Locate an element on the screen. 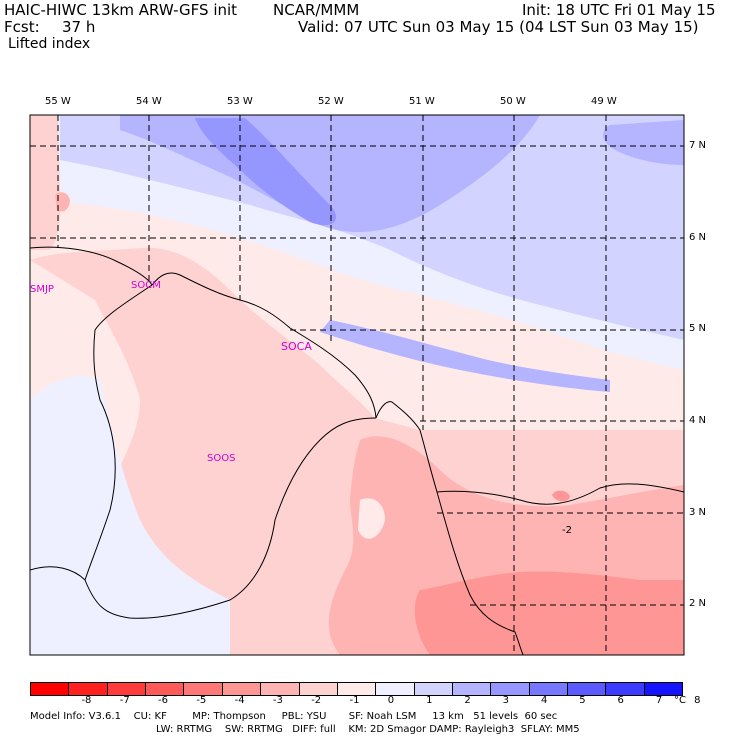 The height and width of the screenshot is (740, 740). fcst-label: Fcst: is located at coordinates (22, 27).